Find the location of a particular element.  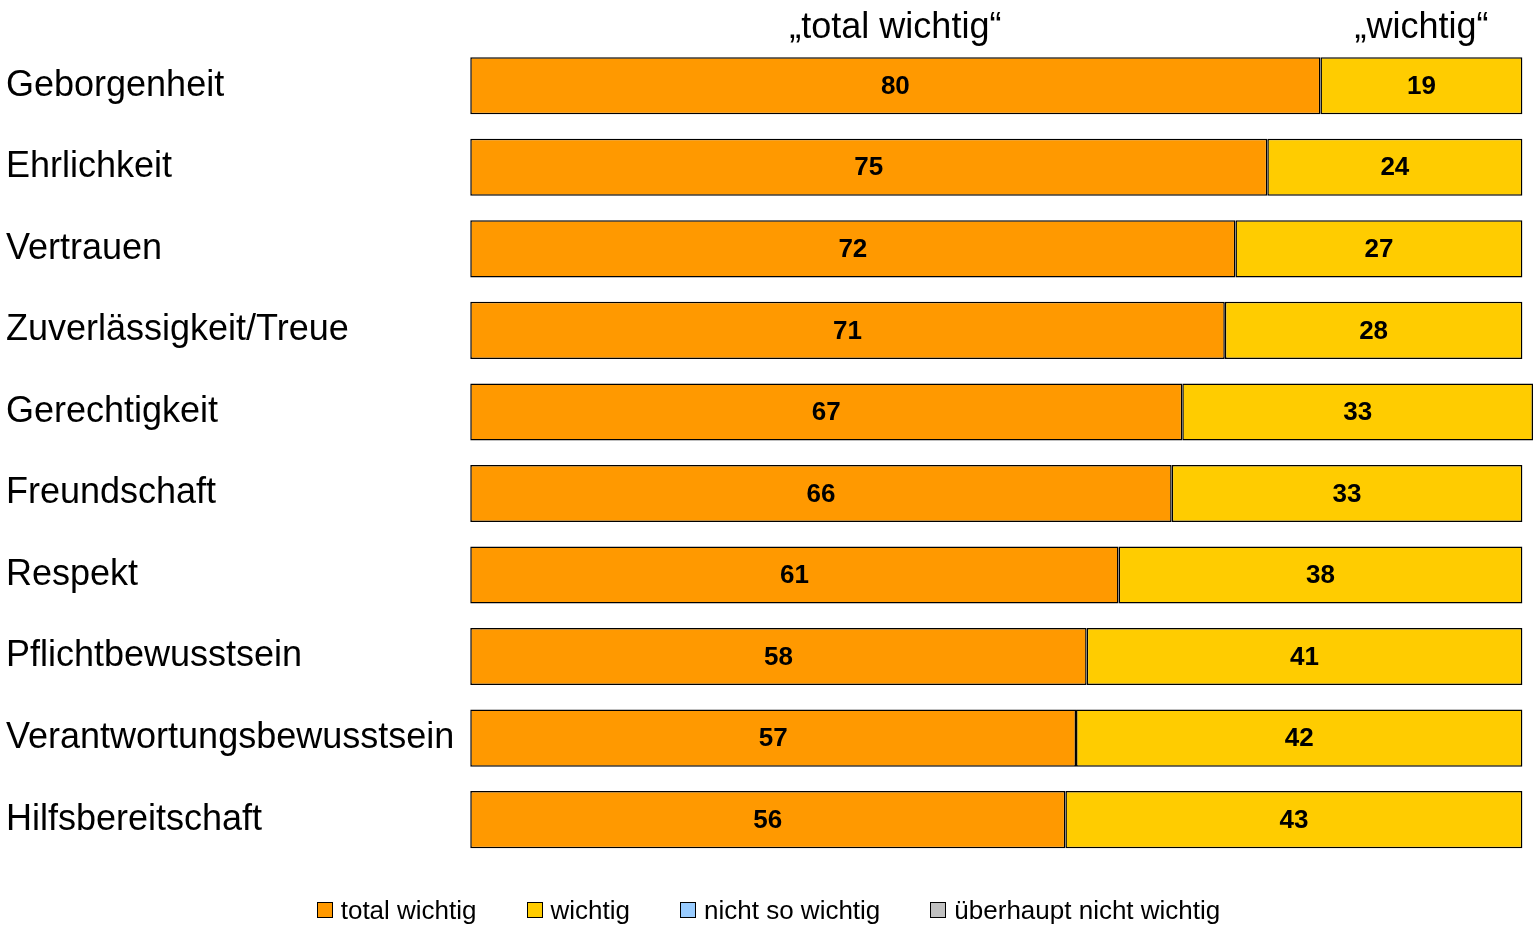

data-label: 66 is located at coordinates (821, 492).